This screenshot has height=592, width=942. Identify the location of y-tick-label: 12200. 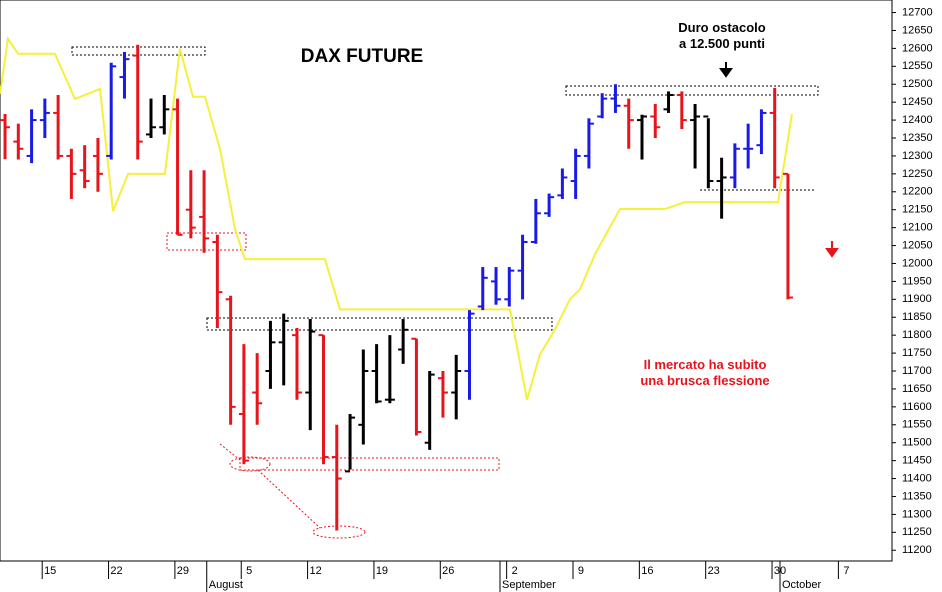
(917, 192).